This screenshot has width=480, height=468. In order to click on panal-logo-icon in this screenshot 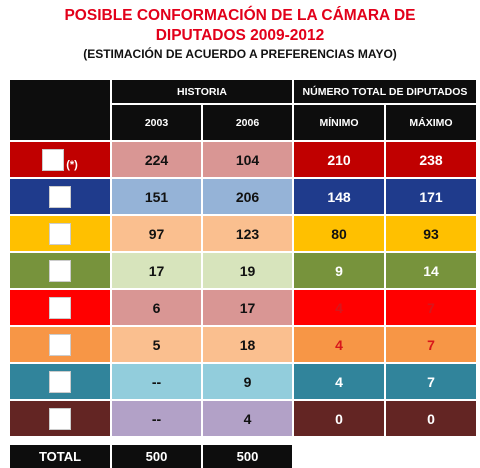, I will do `click(60, 381)`.